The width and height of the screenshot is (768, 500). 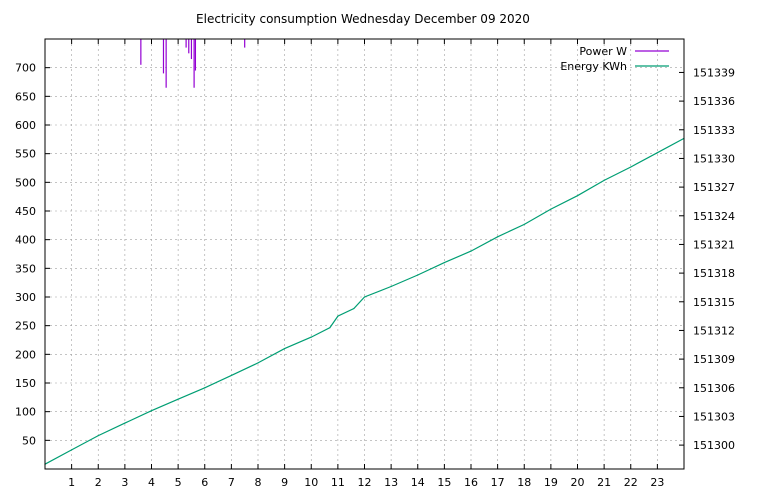 I want to click on y-right-tick-label: 151327, so click(x=714, y=187).